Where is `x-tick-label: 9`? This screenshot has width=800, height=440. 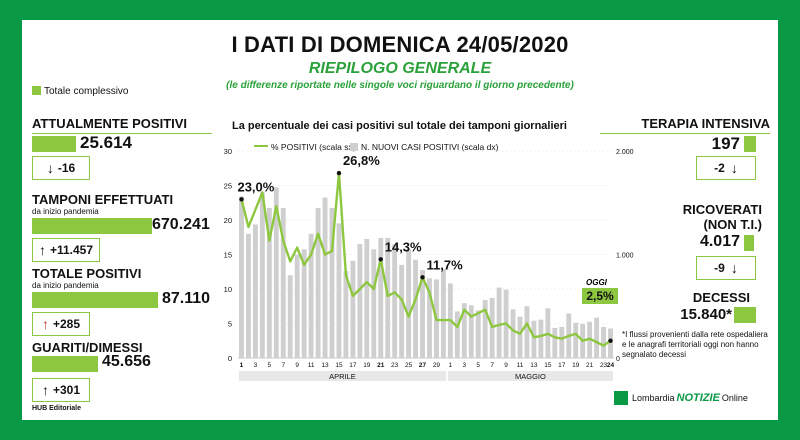 x-tick-label: 9 is located at coordinates (506, 365).